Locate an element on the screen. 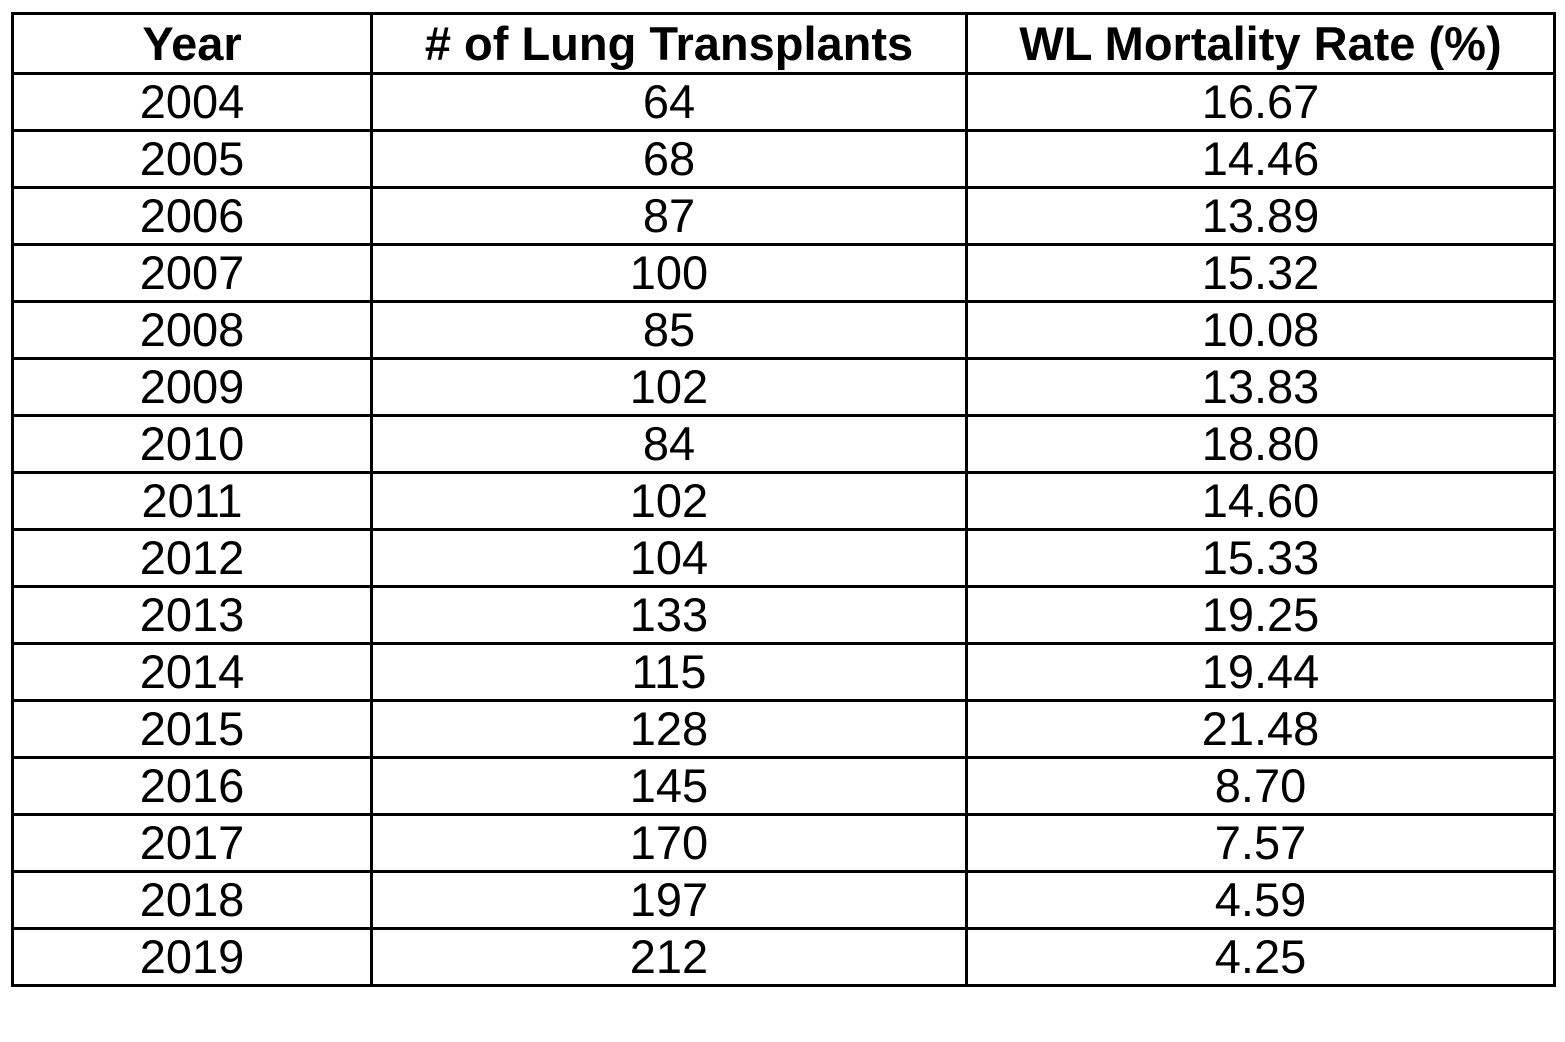  cell-year: 2004 is located at coordinates (192, 102).